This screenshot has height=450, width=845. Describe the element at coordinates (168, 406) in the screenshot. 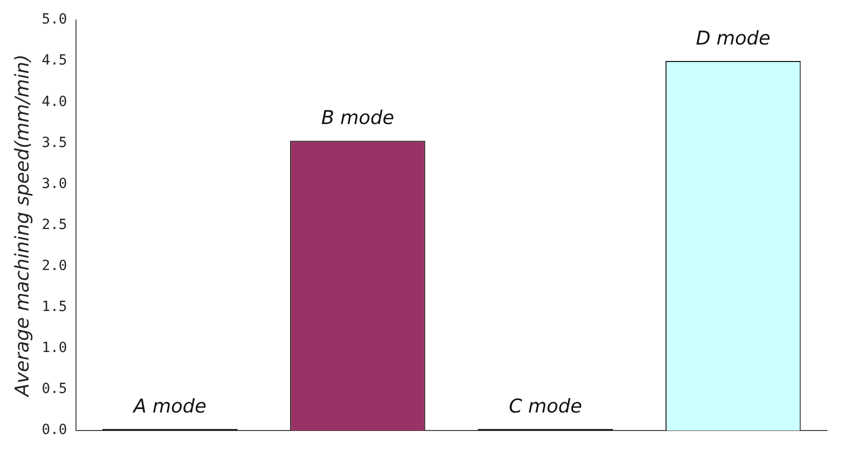

I see `x-tick-label: A mode` at that location.